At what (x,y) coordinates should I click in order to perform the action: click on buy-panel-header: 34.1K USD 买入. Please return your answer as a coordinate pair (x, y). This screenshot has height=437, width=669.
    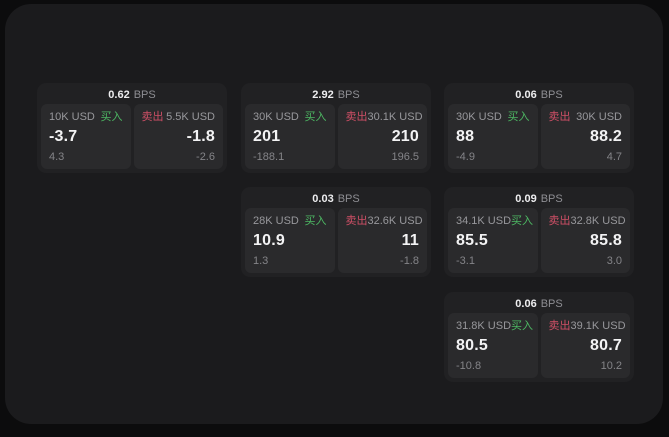
    Looking at the image, I should click on (494, 221).